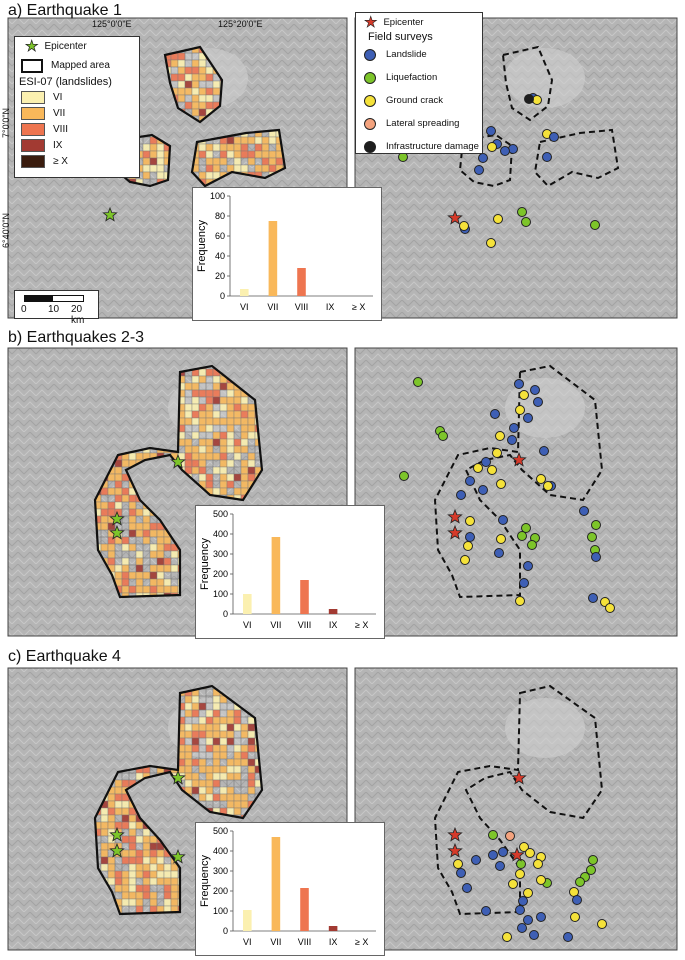  I want to click on esi-legend-title: ESI-07 (landslides), so click(77, 82).